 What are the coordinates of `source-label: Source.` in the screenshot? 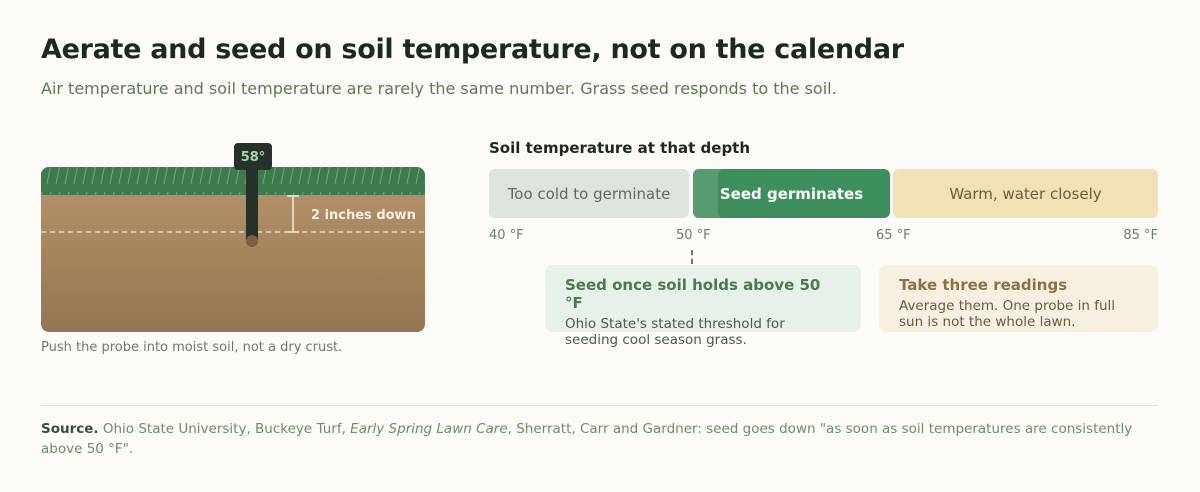 It's located at (70, 429).